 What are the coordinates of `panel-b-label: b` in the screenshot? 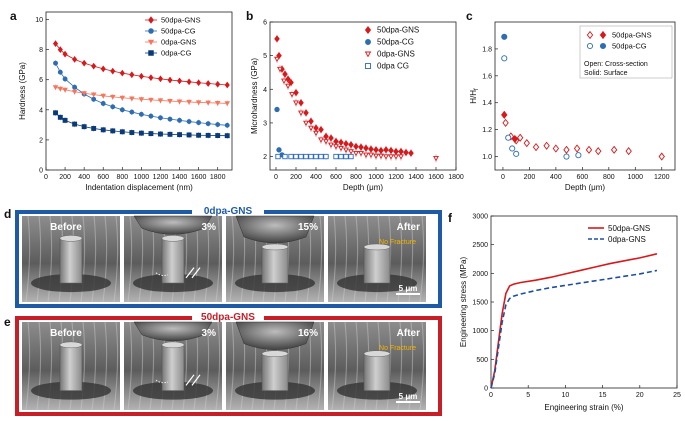 It's located at (249, 16).